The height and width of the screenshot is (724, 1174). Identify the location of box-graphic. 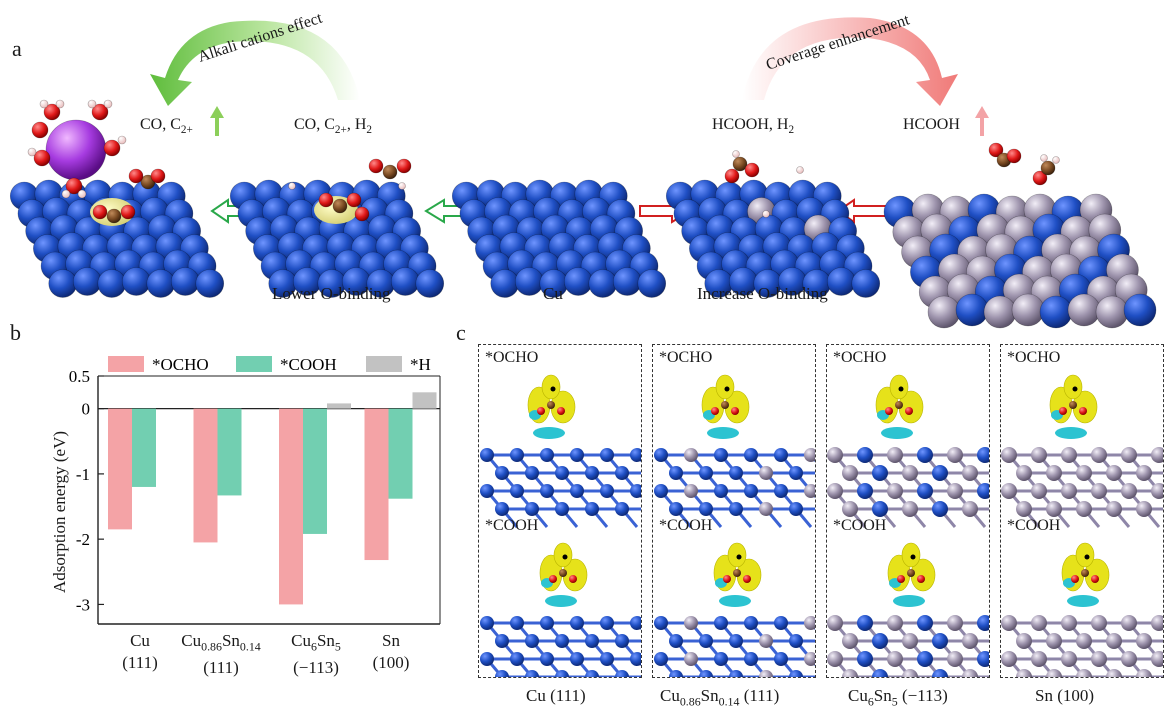
(734, 525).